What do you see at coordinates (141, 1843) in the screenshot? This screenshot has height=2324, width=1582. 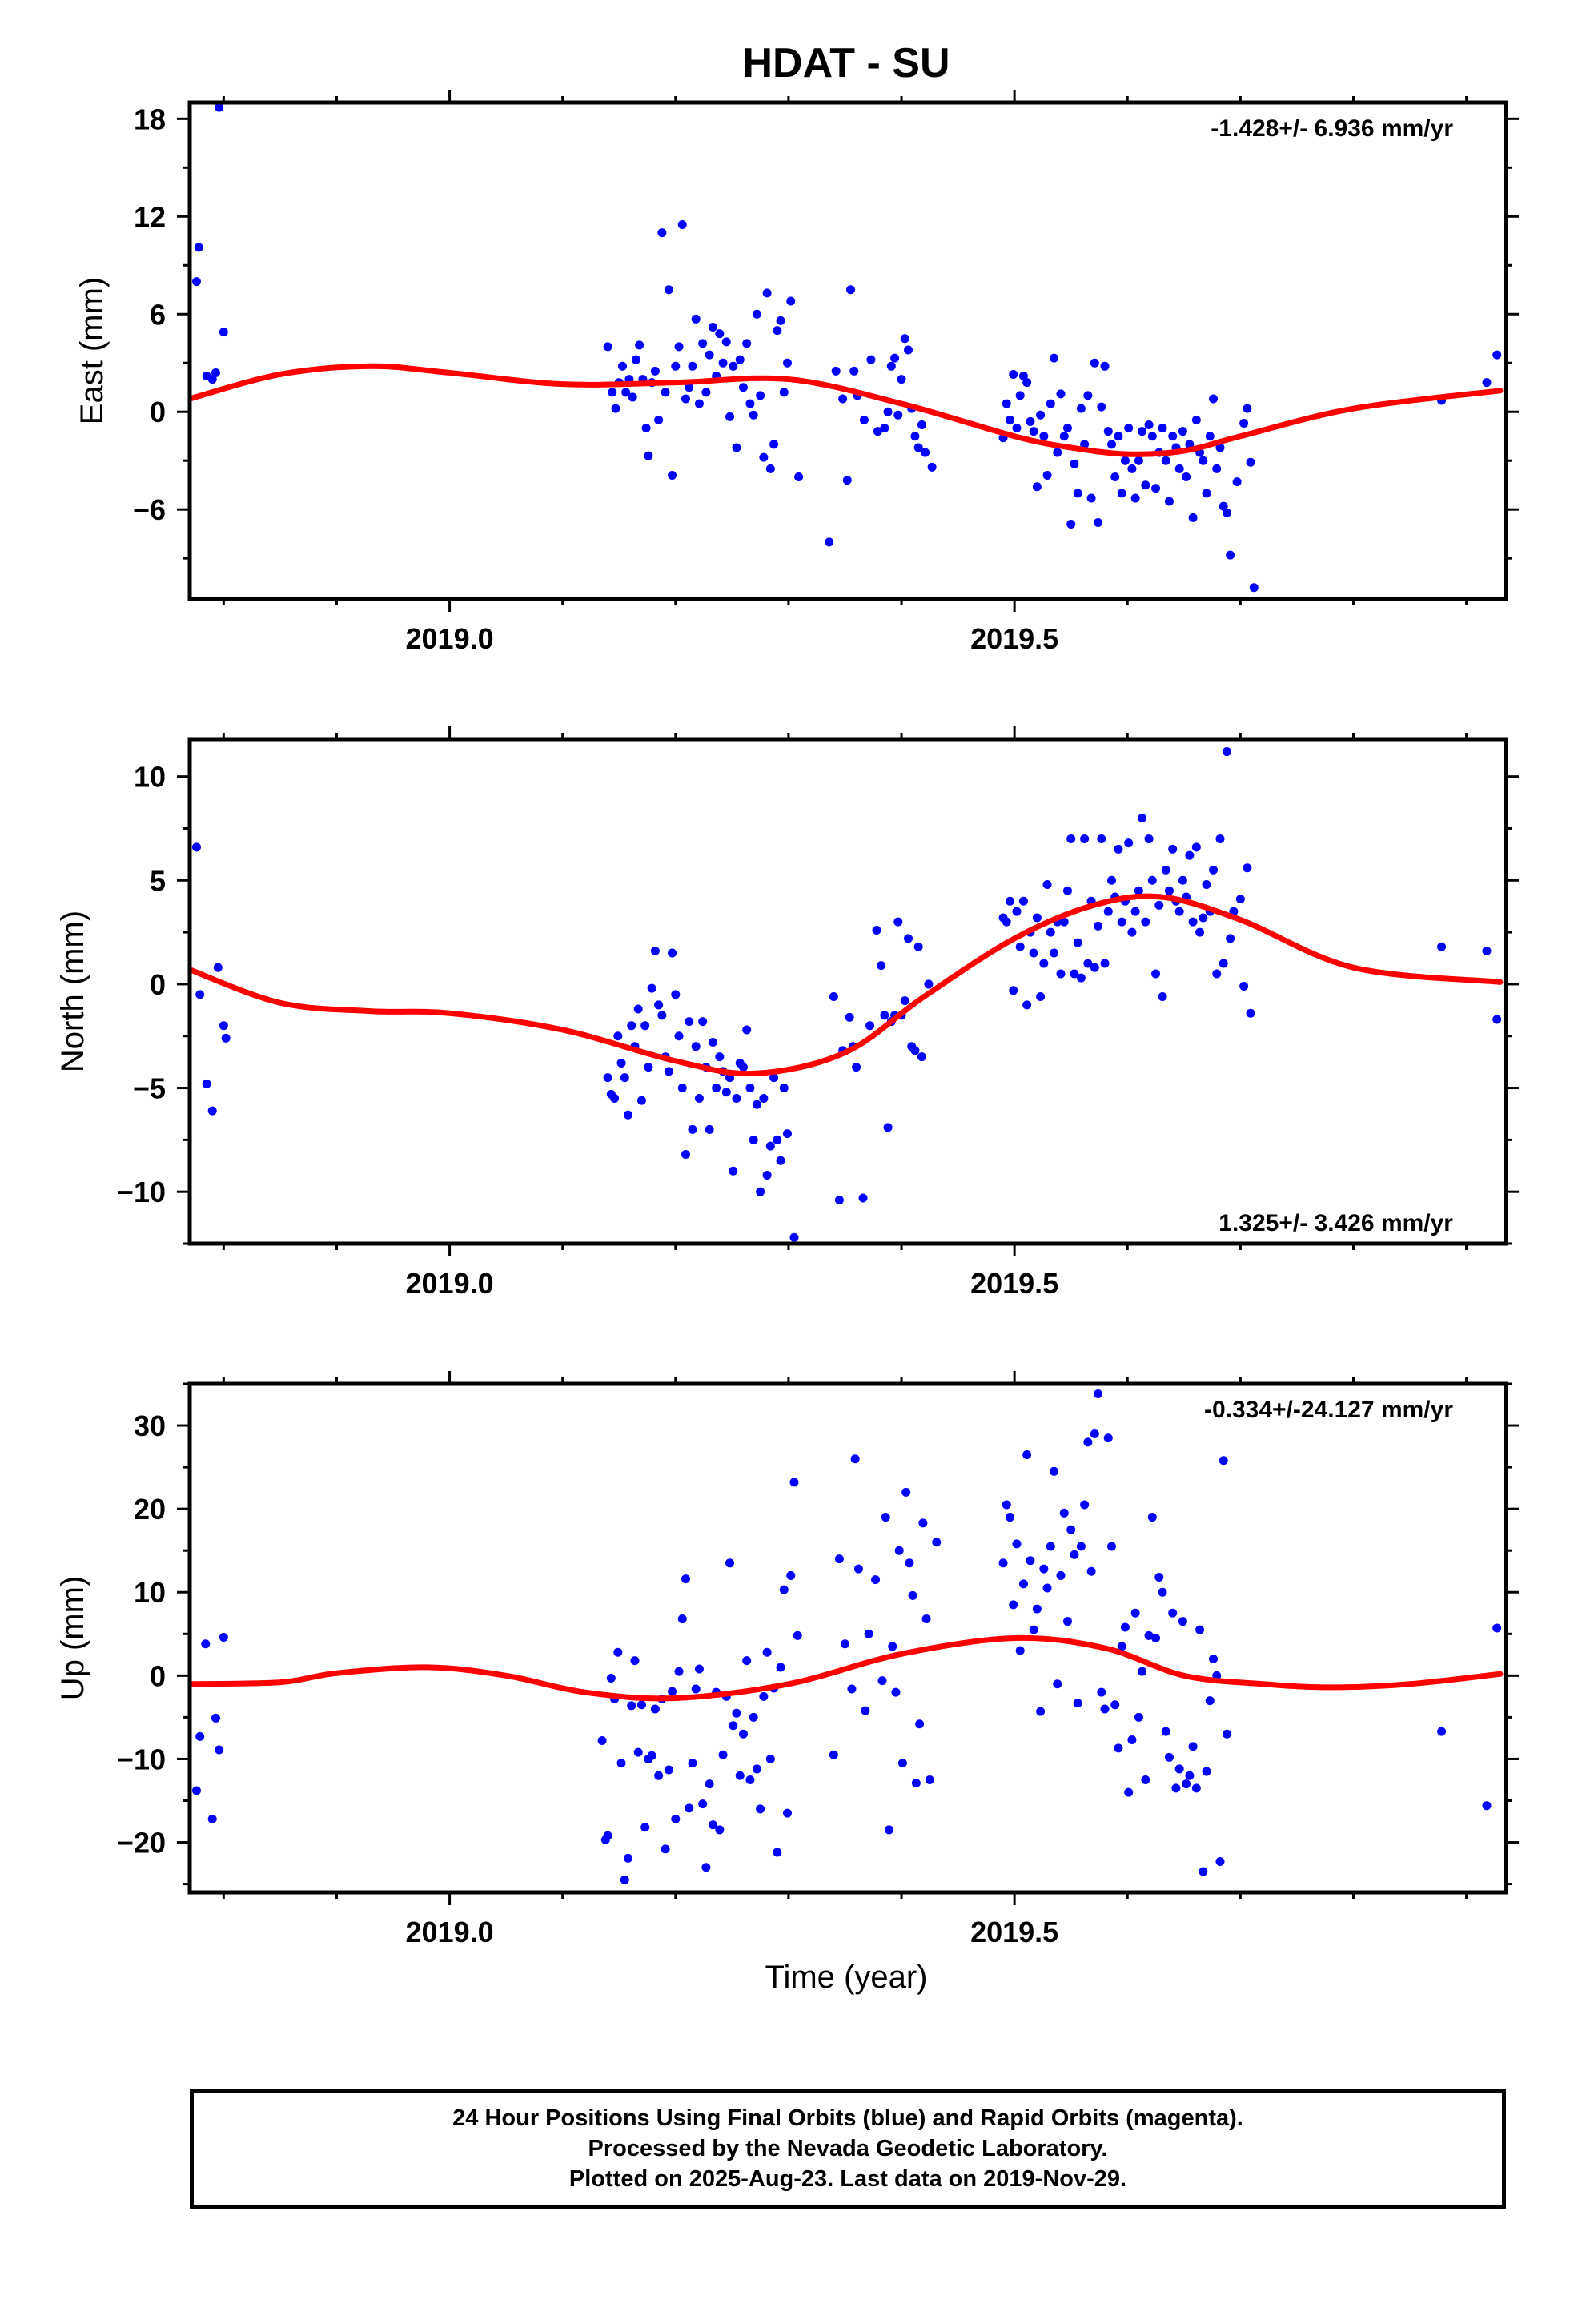 I see `up-y-tick-label: −20` at bounding box center [141, 1843].